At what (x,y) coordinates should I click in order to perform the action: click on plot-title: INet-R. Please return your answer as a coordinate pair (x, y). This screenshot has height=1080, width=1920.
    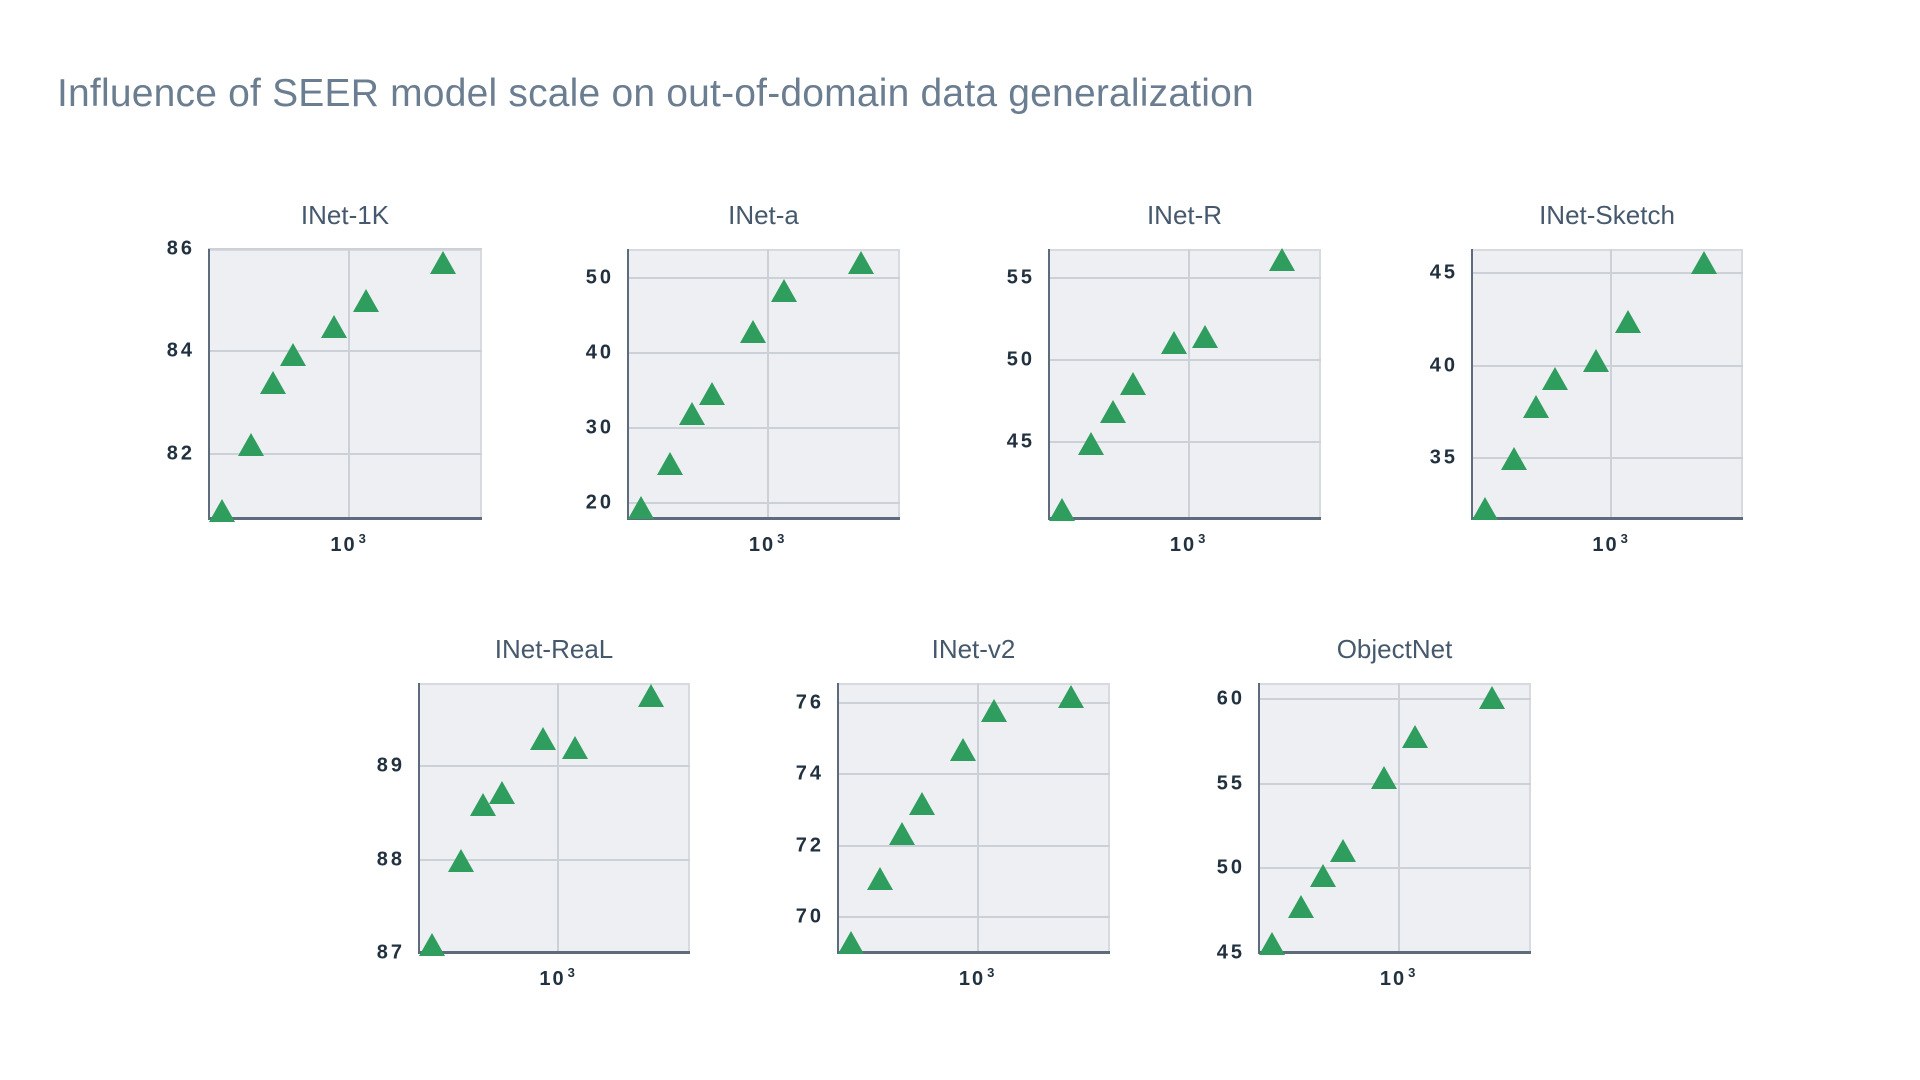
    Looking at the image, I should click on (1184, 215).